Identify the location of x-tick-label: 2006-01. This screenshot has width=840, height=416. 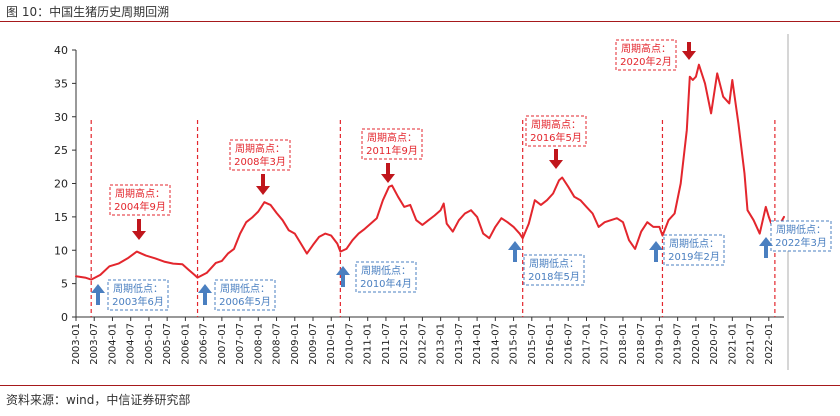
(185, 344).